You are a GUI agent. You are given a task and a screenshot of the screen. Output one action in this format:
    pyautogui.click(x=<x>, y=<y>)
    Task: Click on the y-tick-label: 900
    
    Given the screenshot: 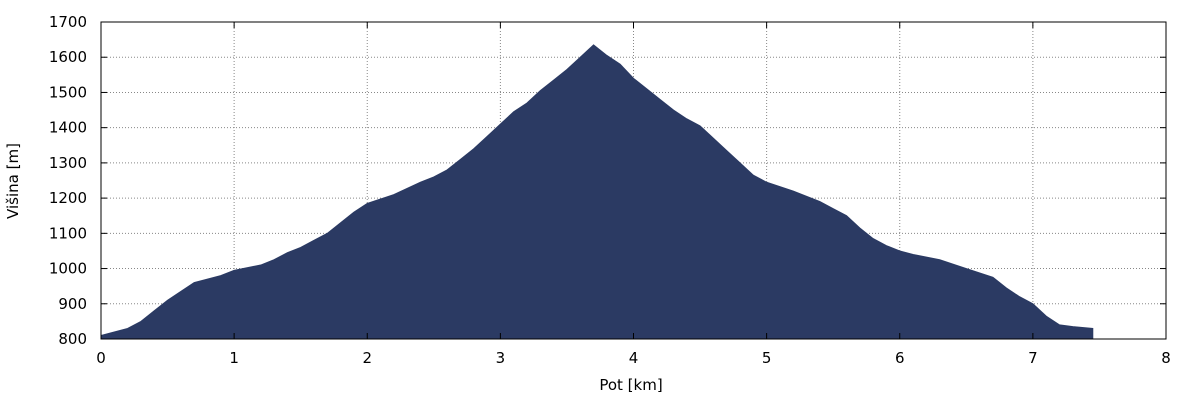 What is the action you would take?
    pyautogui.click(x=72, y=304)
    